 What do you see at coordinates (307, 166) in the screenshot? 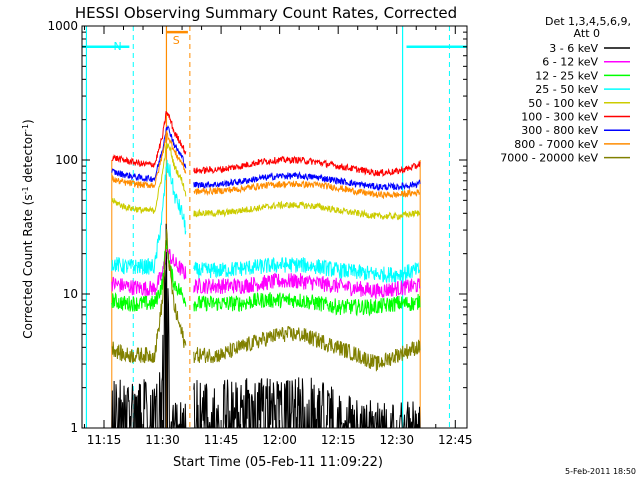
I see `series-line-5-seg1` at bounding box center [307, 166].